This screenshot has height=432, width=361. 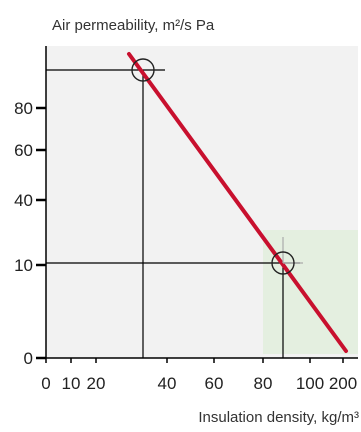 What do you see at coordinates (71, 383) in the screenshot?
I see `x-tick-label: 10` at bounding box center [71, 383].